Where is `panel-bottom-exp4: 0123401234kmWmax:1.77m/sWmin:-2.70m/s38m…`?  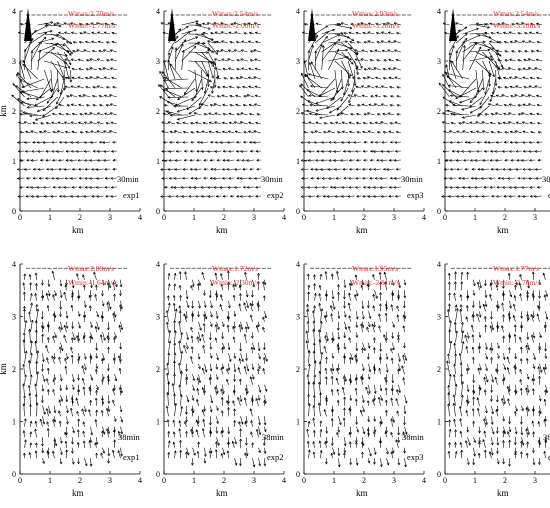
panel-bottom-exp4: 0123401234kmWmax:1.77m/sWmin:-2.70m/s38m… is located at coordinates (493, 379).